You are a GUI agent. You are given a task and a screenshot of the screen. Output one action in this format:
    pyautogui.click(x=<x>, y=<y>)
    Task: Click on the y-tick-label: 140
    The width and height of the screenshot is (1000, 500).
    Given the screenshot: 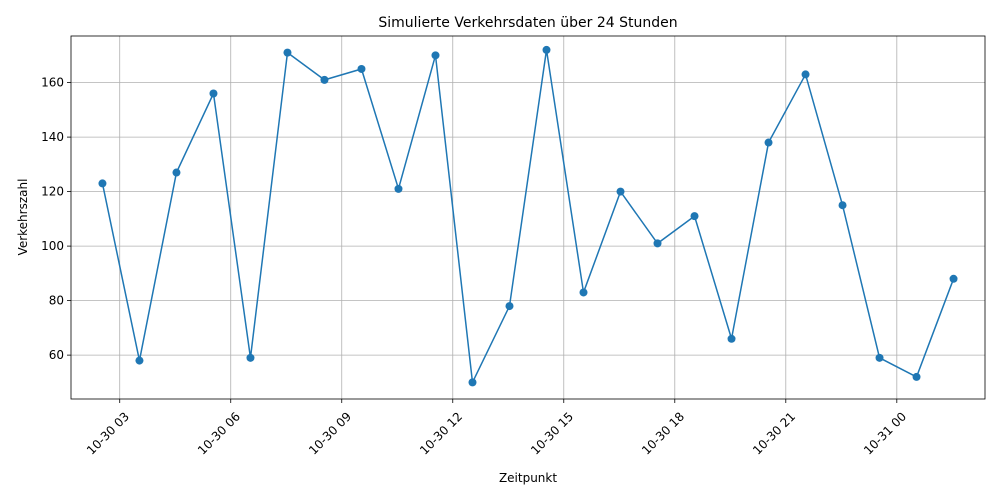 What is the action you would take?
    pyautogui.click(x=52, y=137)
    